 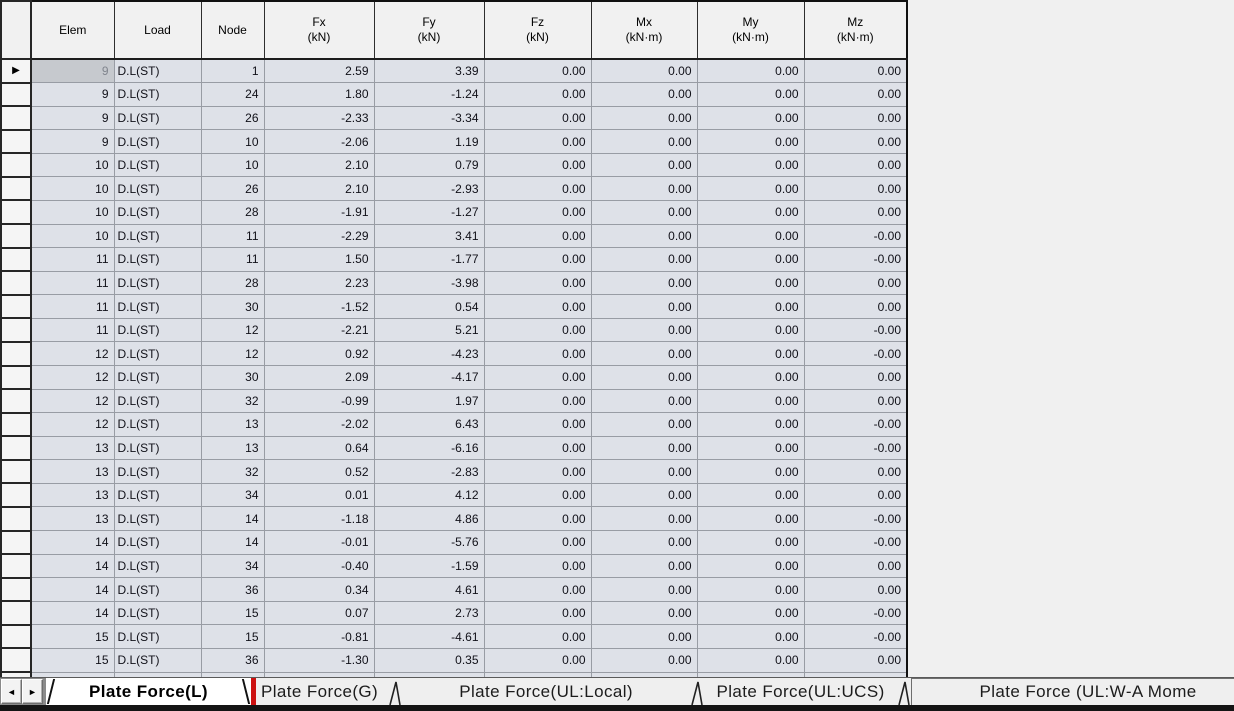 What do you see at coordinates (319, 401) in the screenshot?
I see `cell-fx: -0.99` at bounding box center [319, 401].